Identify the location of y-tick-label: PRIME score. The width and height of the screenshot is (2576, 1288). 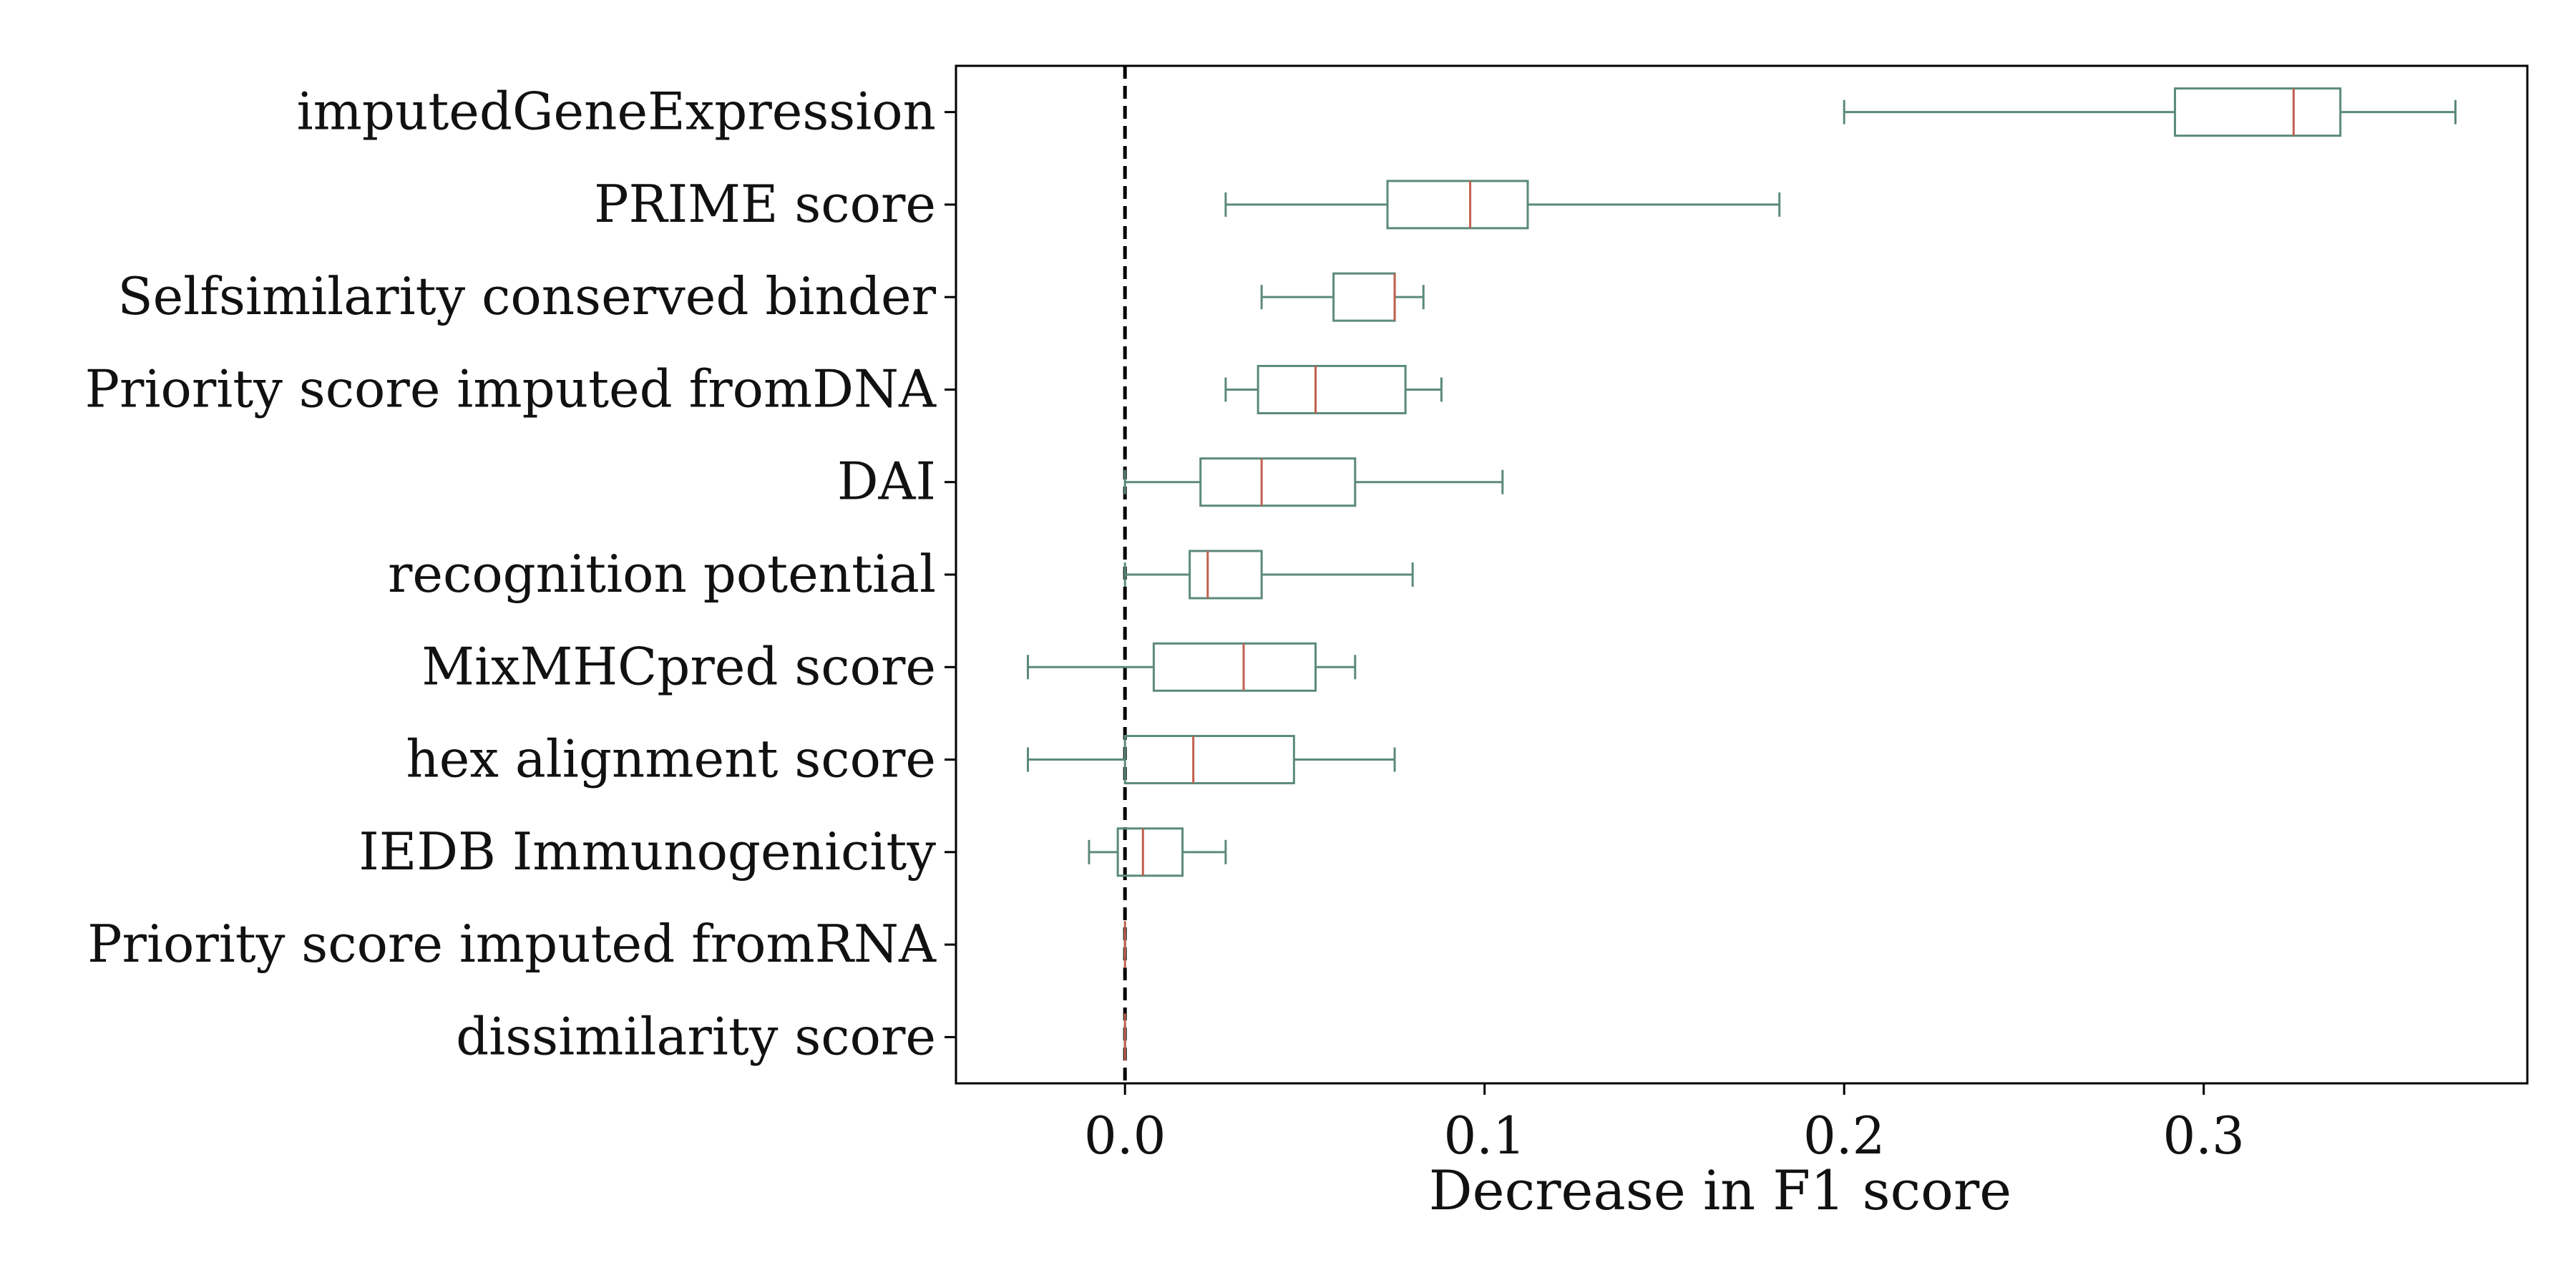
(765, 204).